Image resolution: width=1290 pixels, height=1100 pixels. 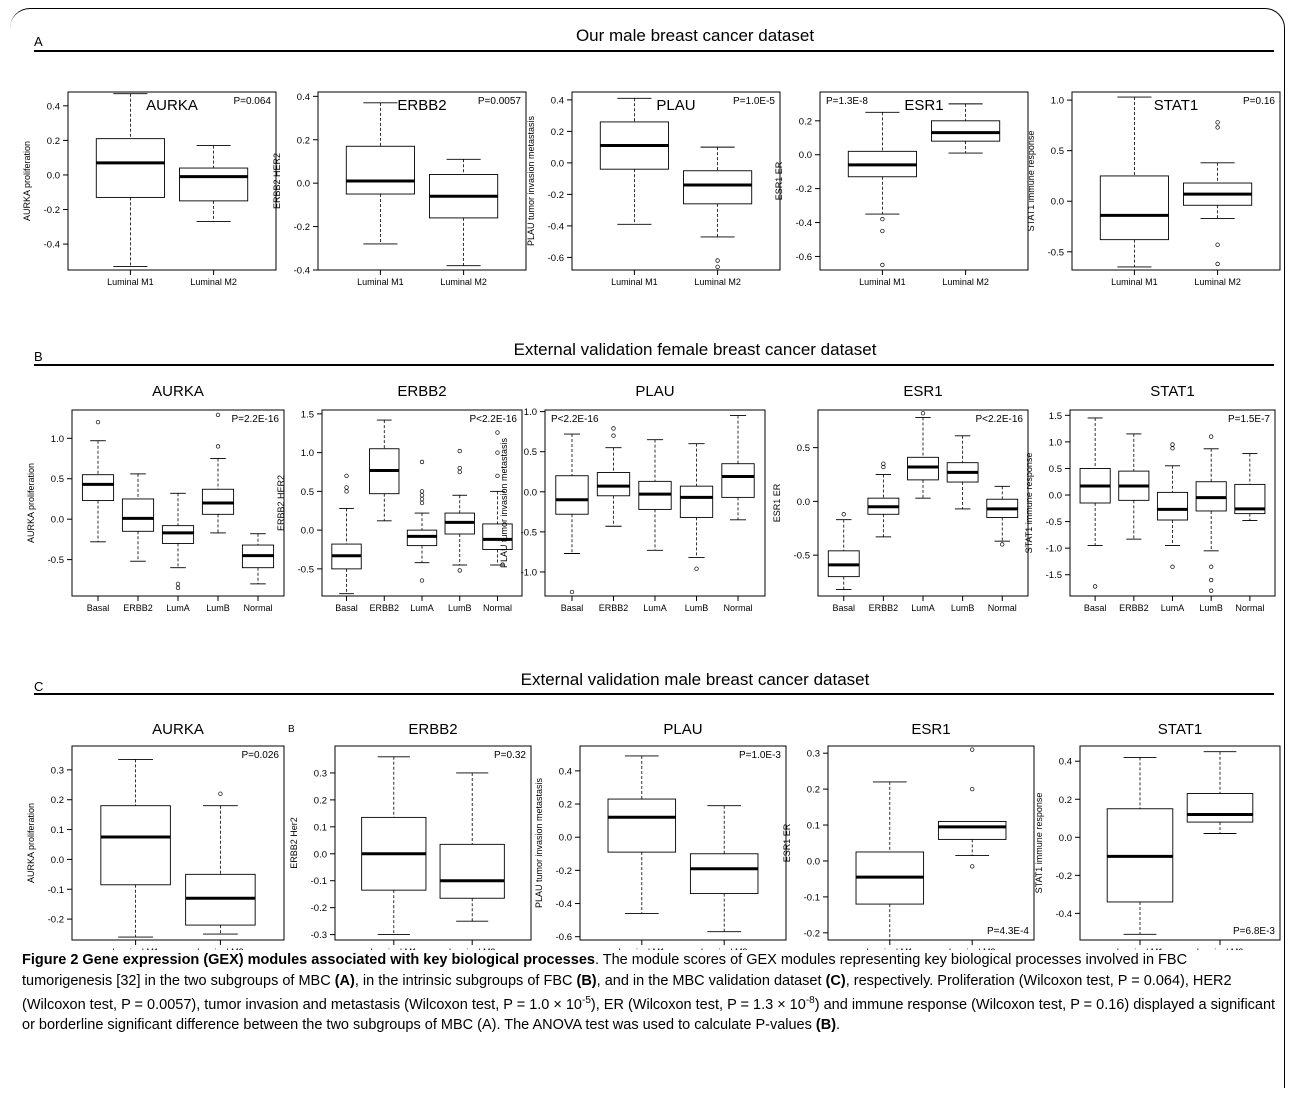 I want to click on panel-c-erbb2-xtick-label: Luminal M1, so click(x=394, y=948).